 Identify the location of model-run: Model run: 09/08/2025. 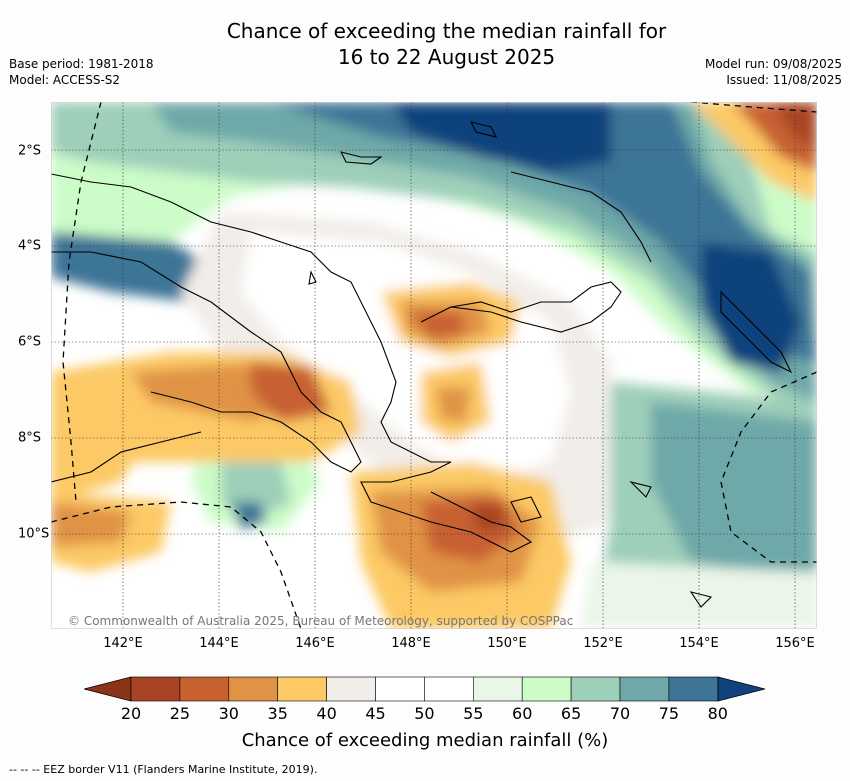
(773, 64).